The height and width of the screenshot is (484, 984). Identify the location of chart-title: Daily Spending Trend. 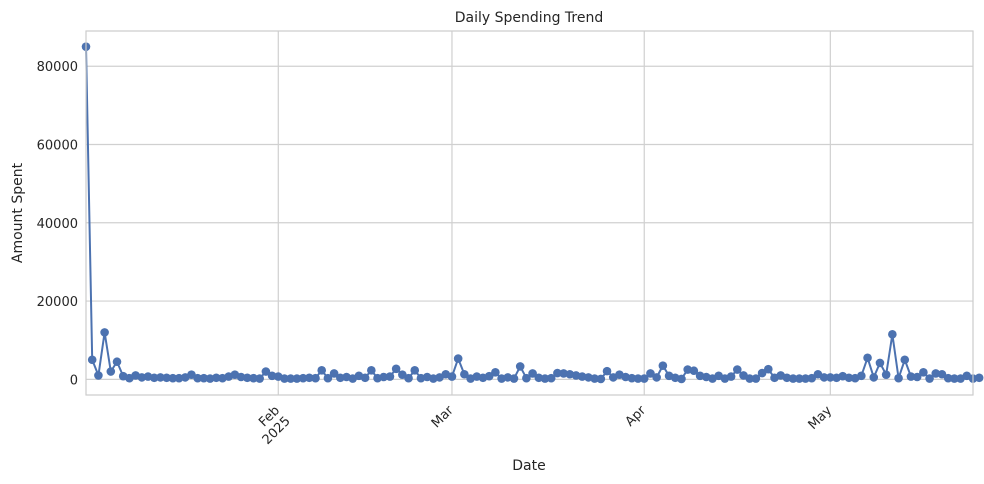
(529, 18).